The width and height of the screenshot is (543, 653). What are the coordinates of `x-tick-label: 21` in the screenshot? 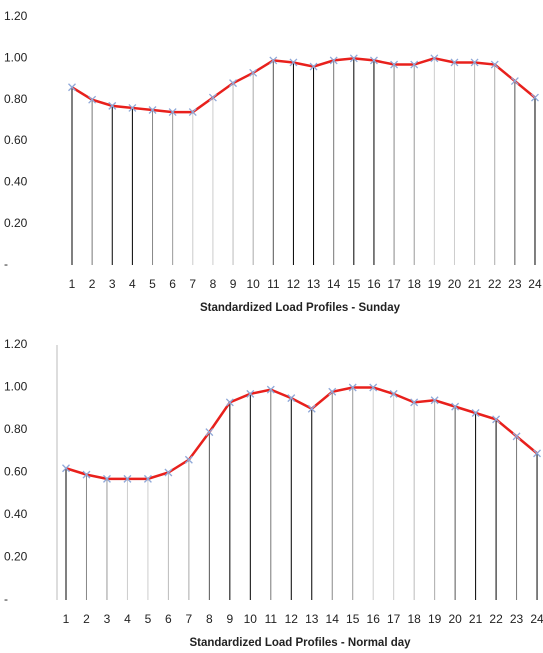 It's located at (475, 284).